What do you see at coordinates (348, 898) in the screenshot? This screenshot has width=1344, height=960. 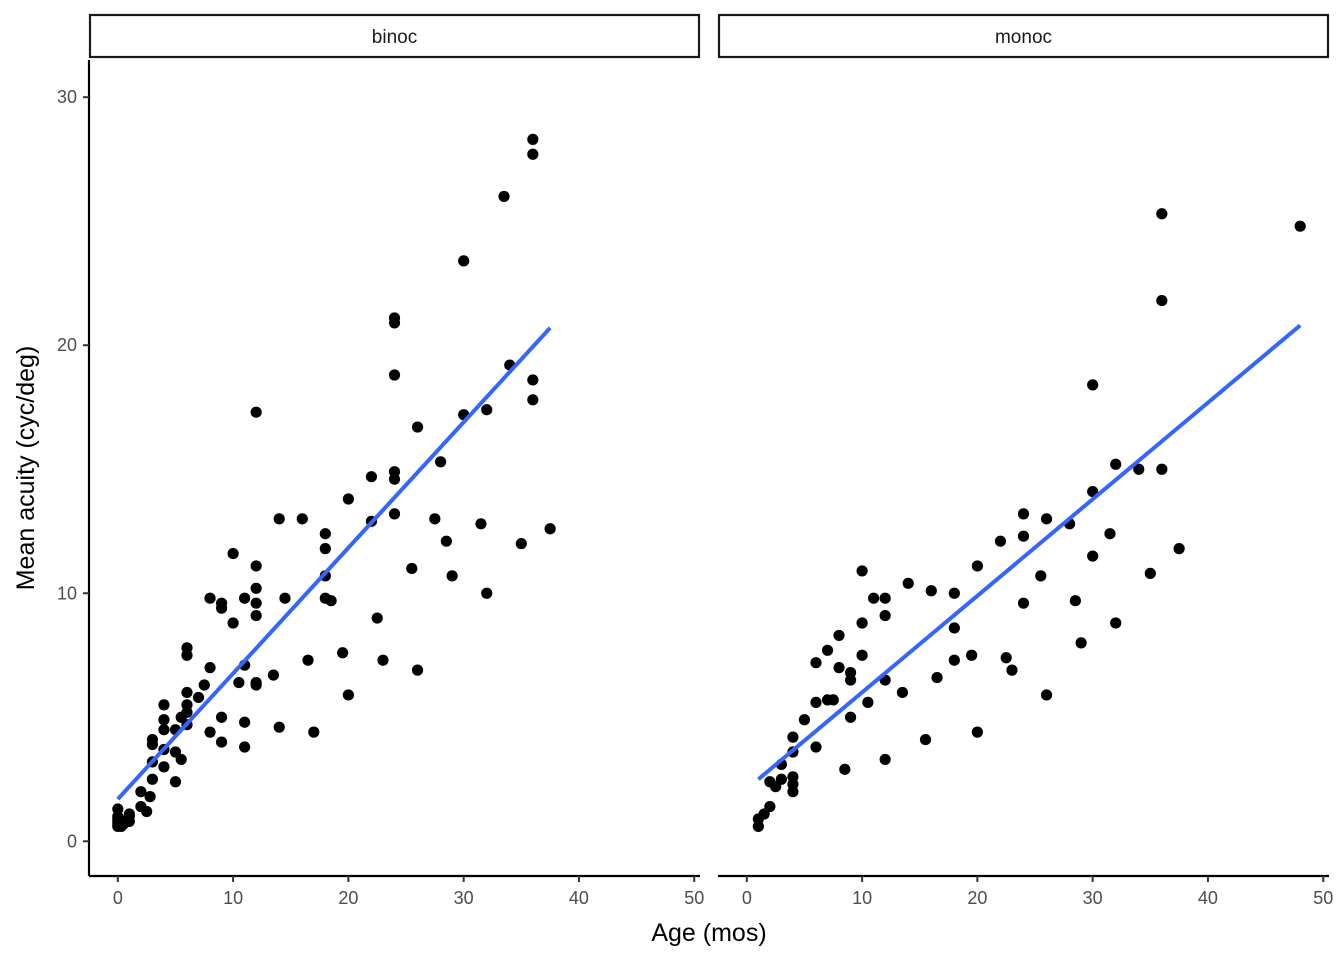 I see `x-tick-label: 20` at bounding box center [348, 898].